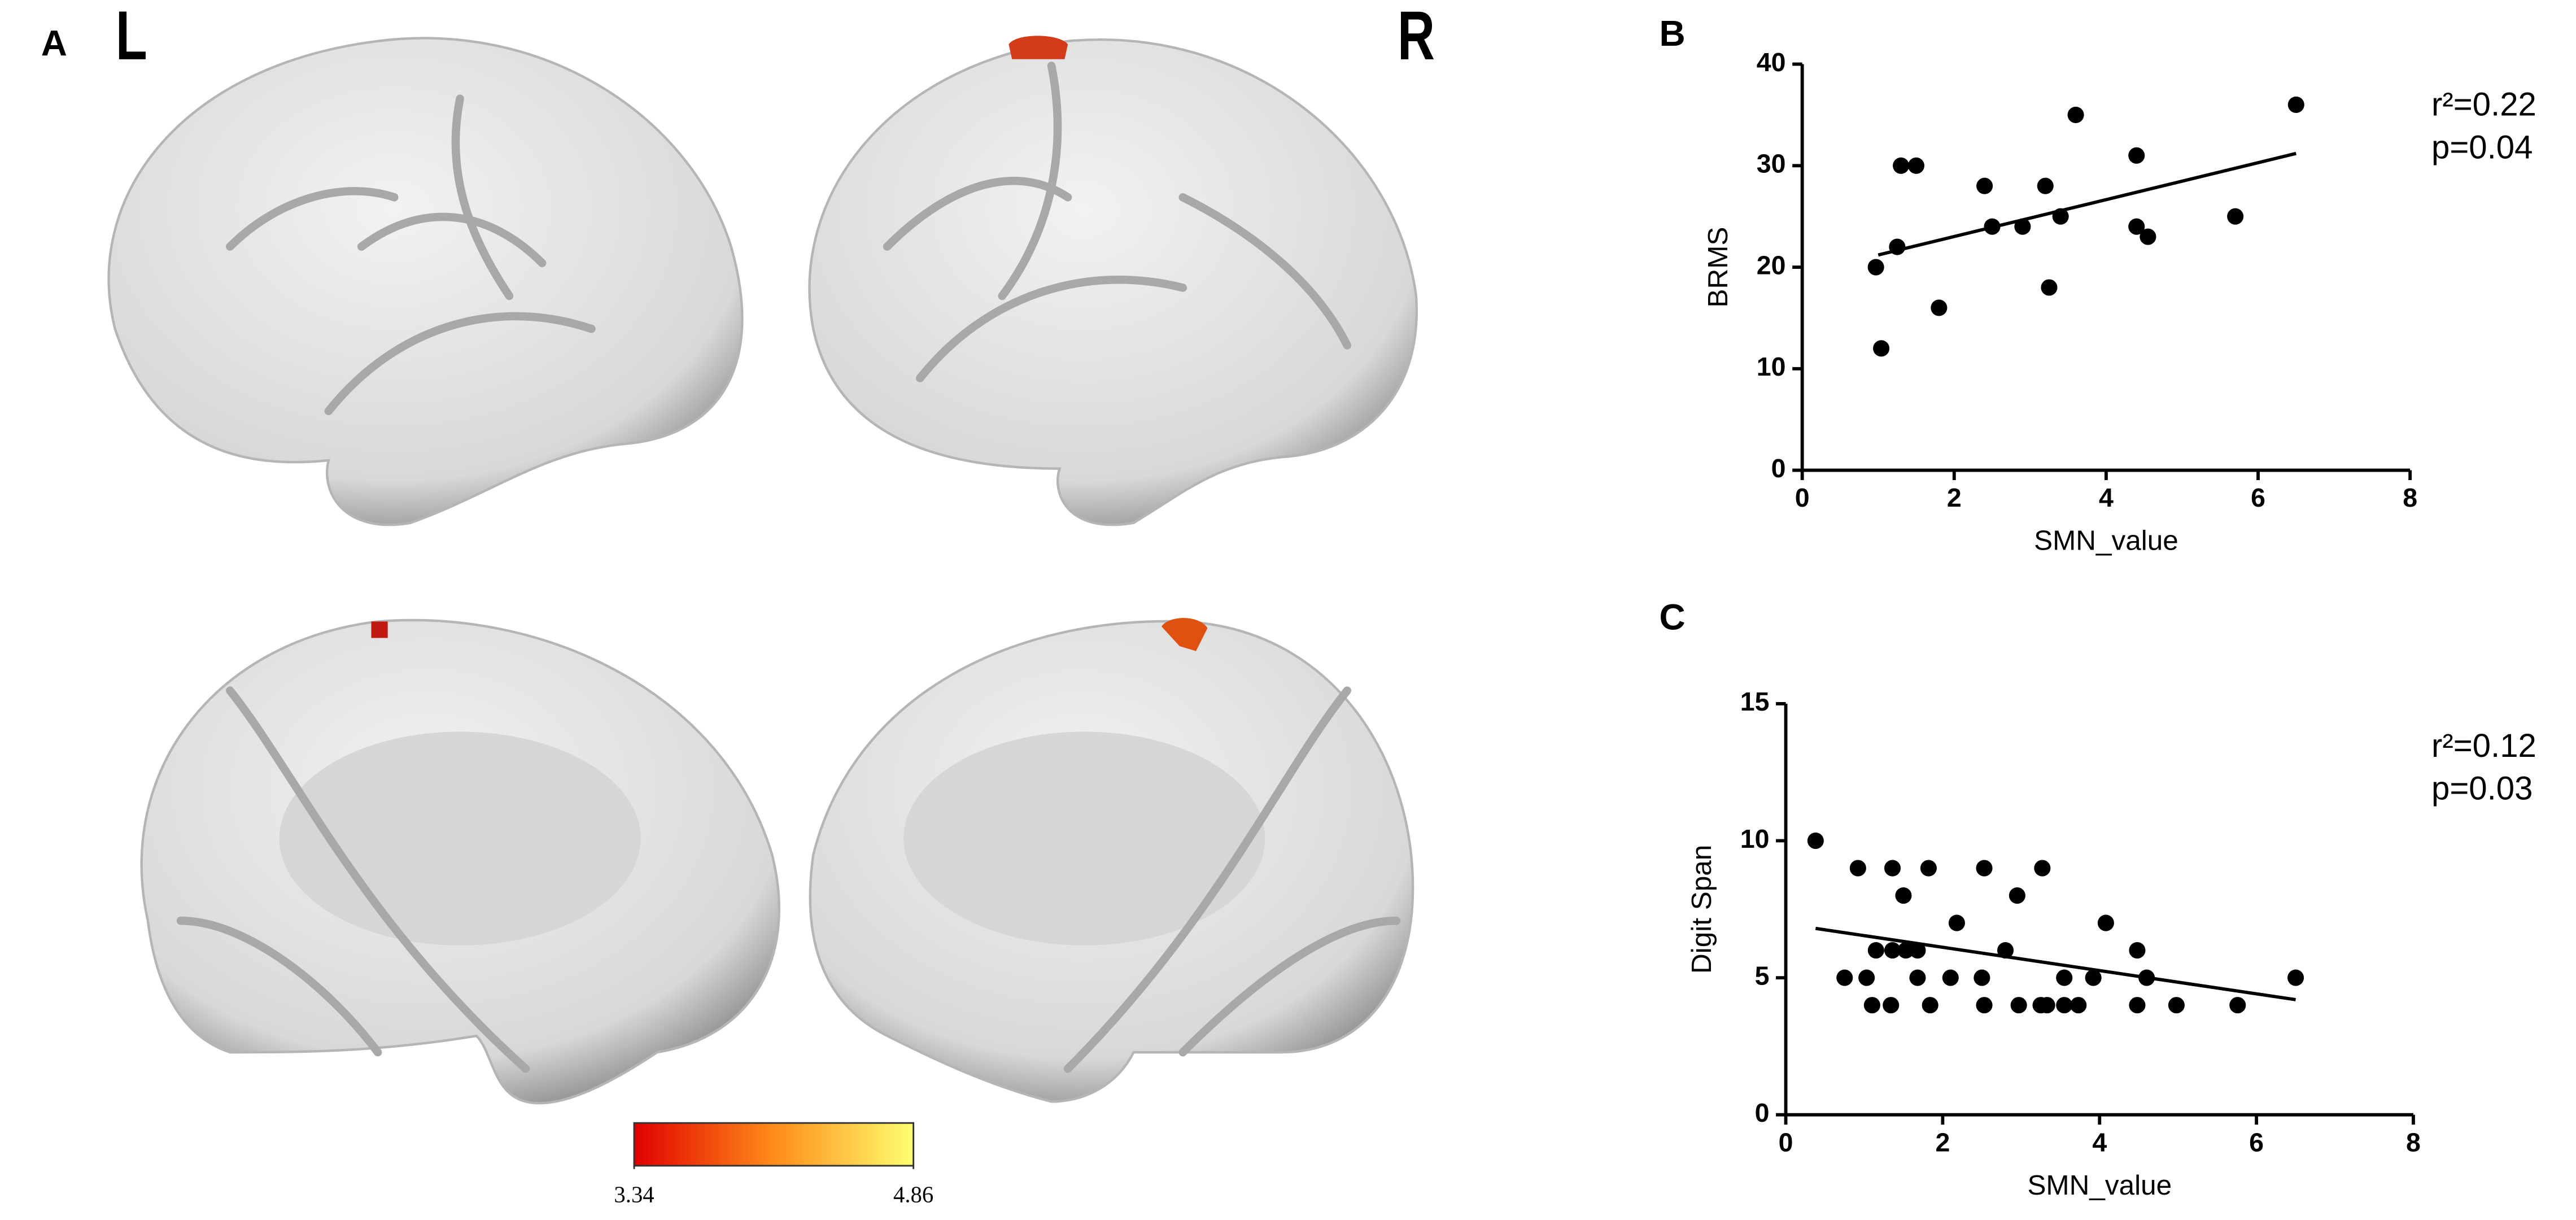  I want to click on y-tick-label: 40, so click(1772, 62).